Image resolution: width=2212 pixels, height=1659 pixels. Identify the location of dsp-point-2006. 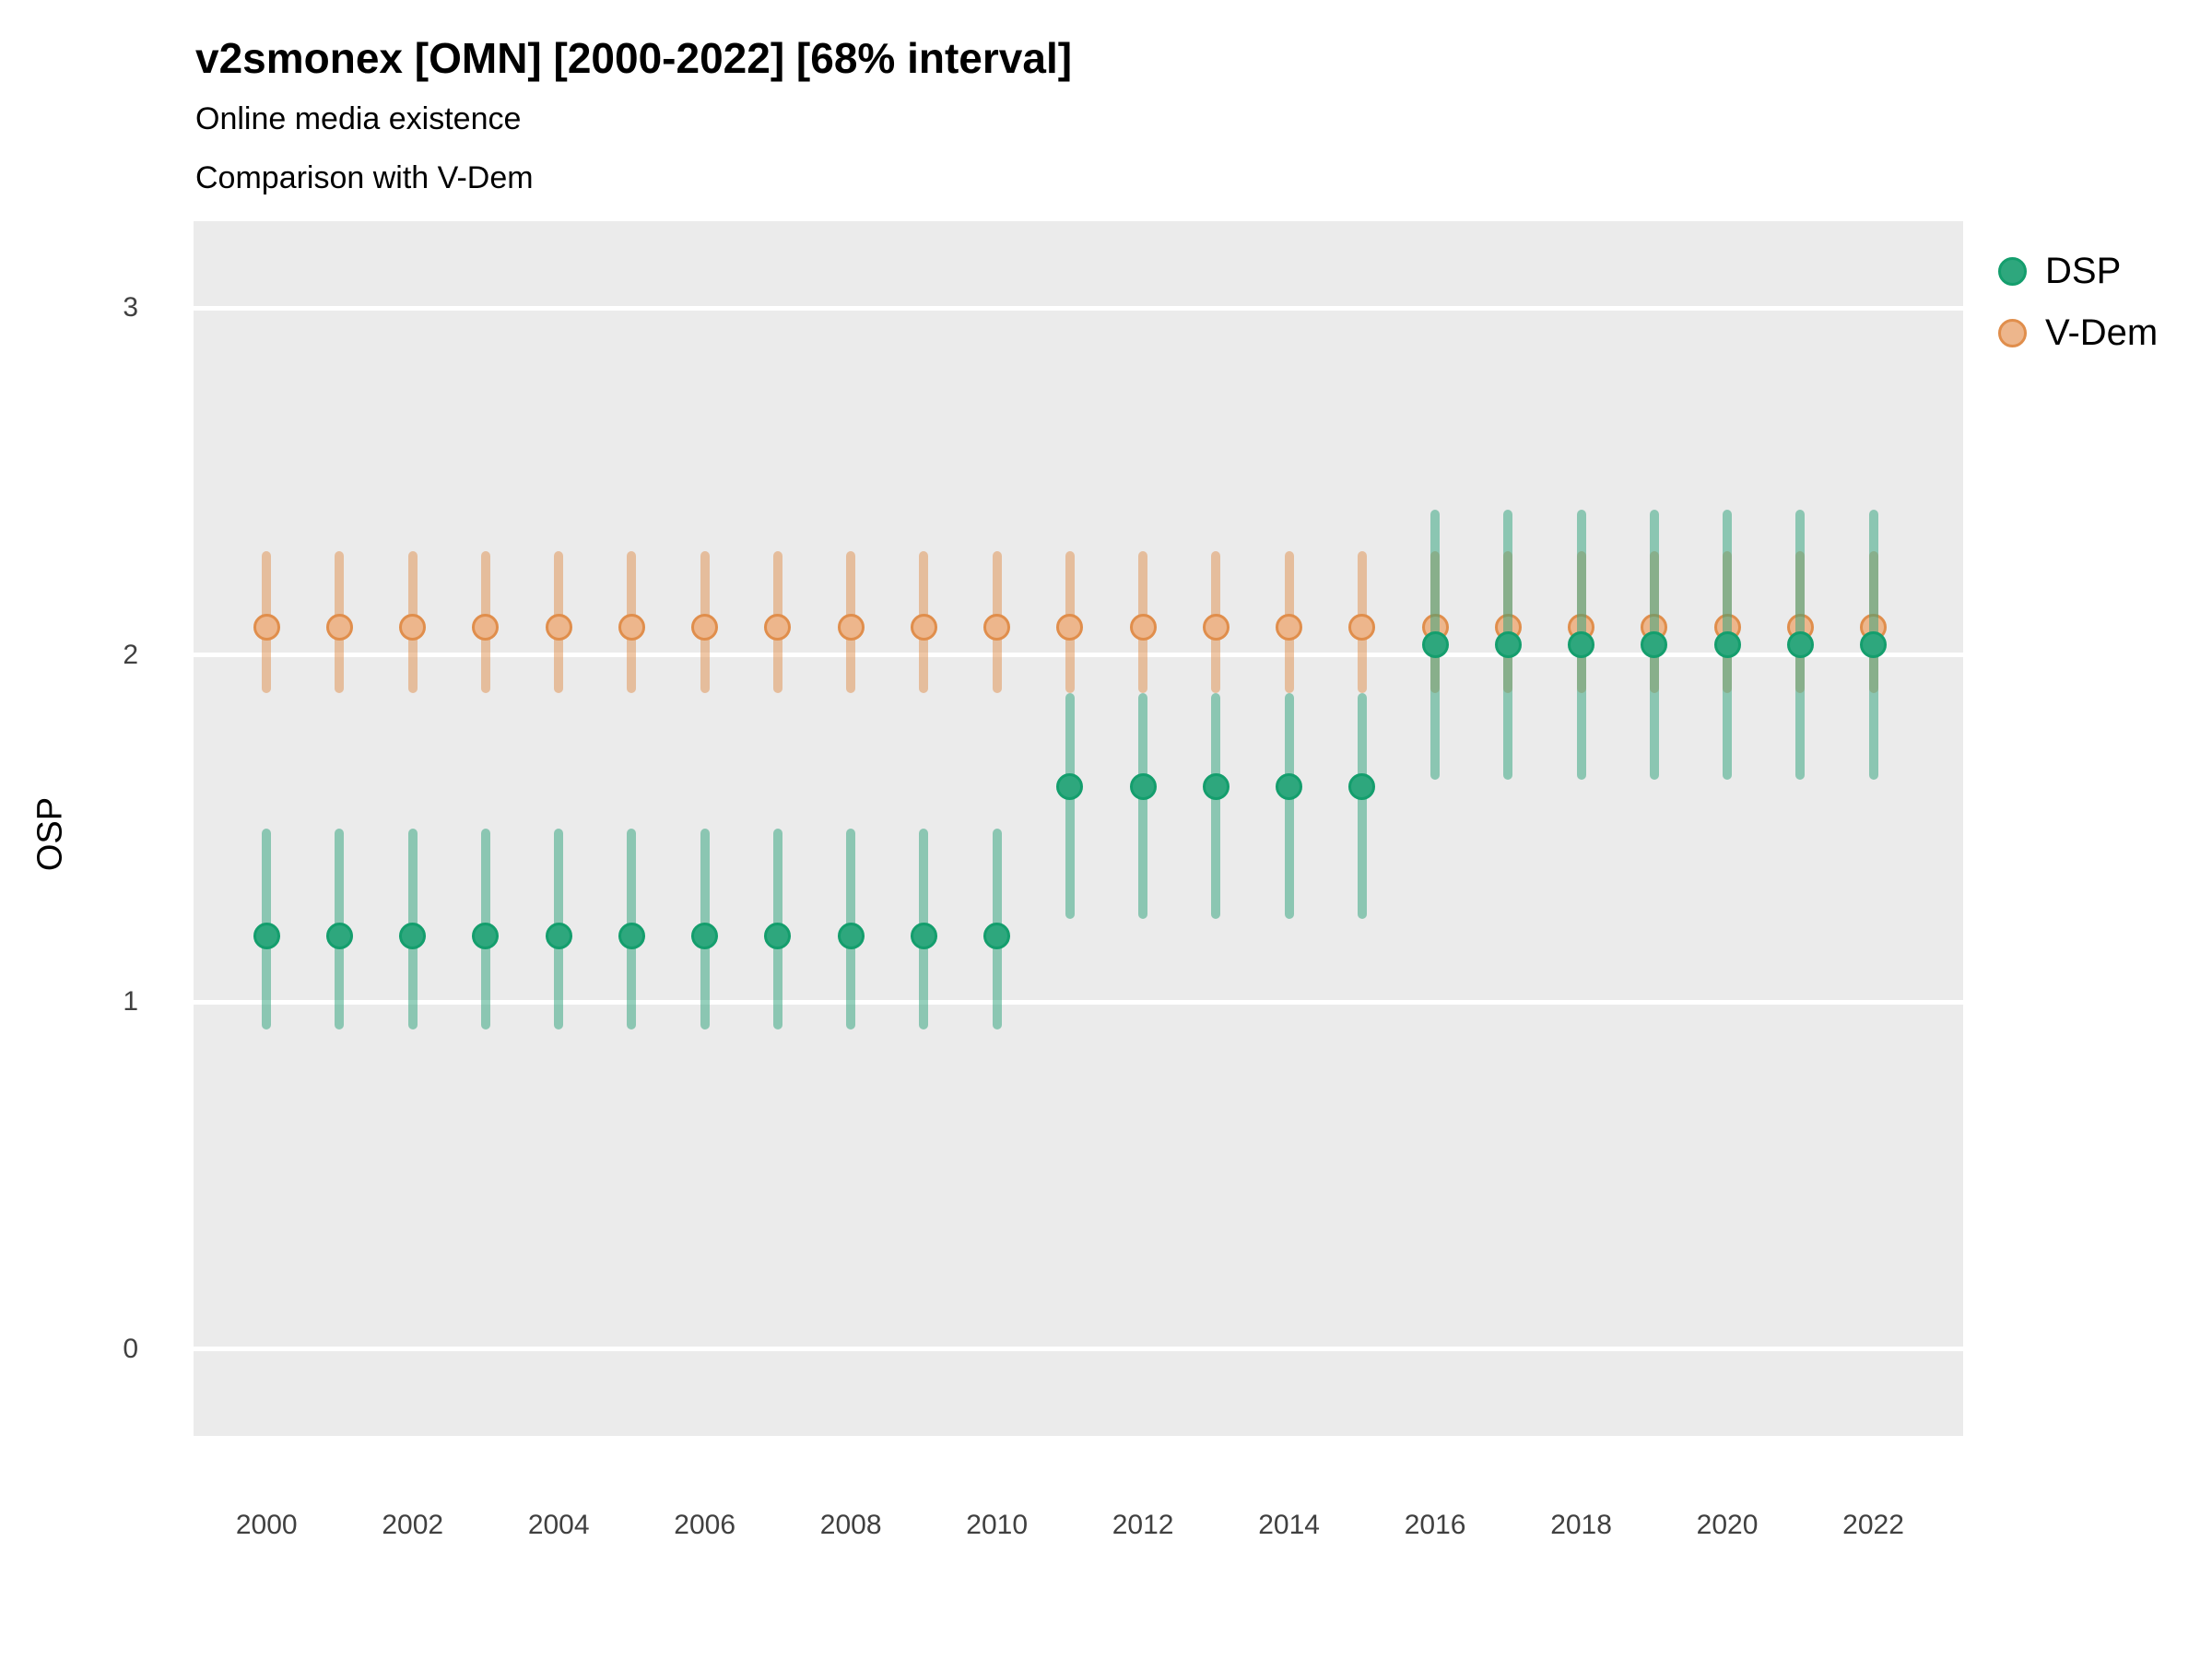
(705, 936).